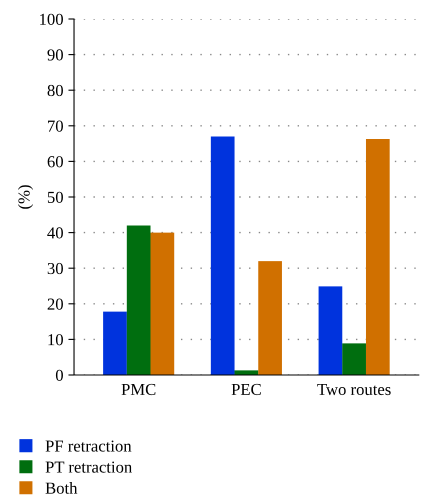  I want to click on legend-label: PF retraction, so click(89, 446).